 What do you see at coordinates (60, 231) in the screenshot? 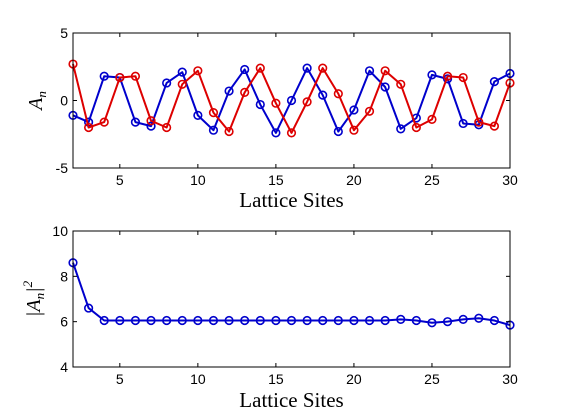
I see `y-tick-label: 10` at bounding box center [60, 231].